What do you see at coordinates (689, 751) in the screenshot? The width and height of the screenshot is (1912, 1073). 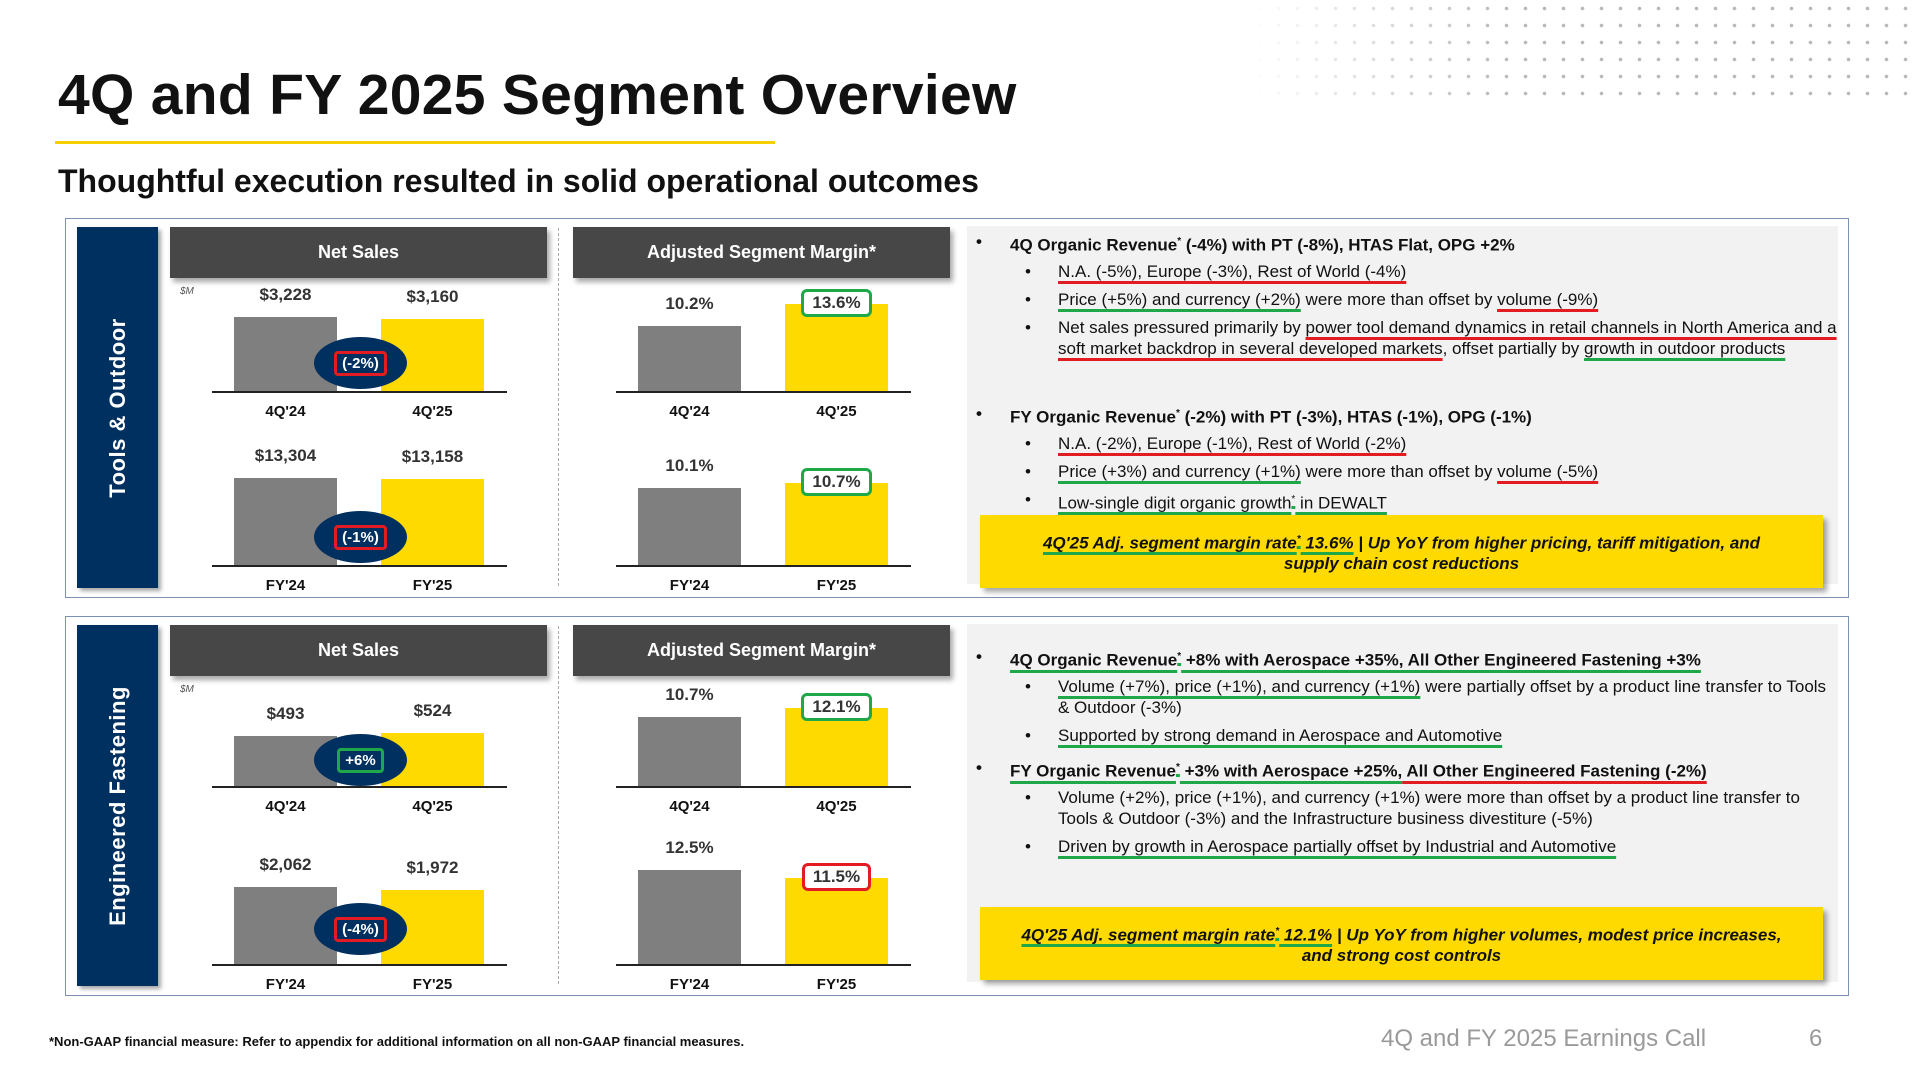 I see `bar-4q24` at bounding box center [689, 751].